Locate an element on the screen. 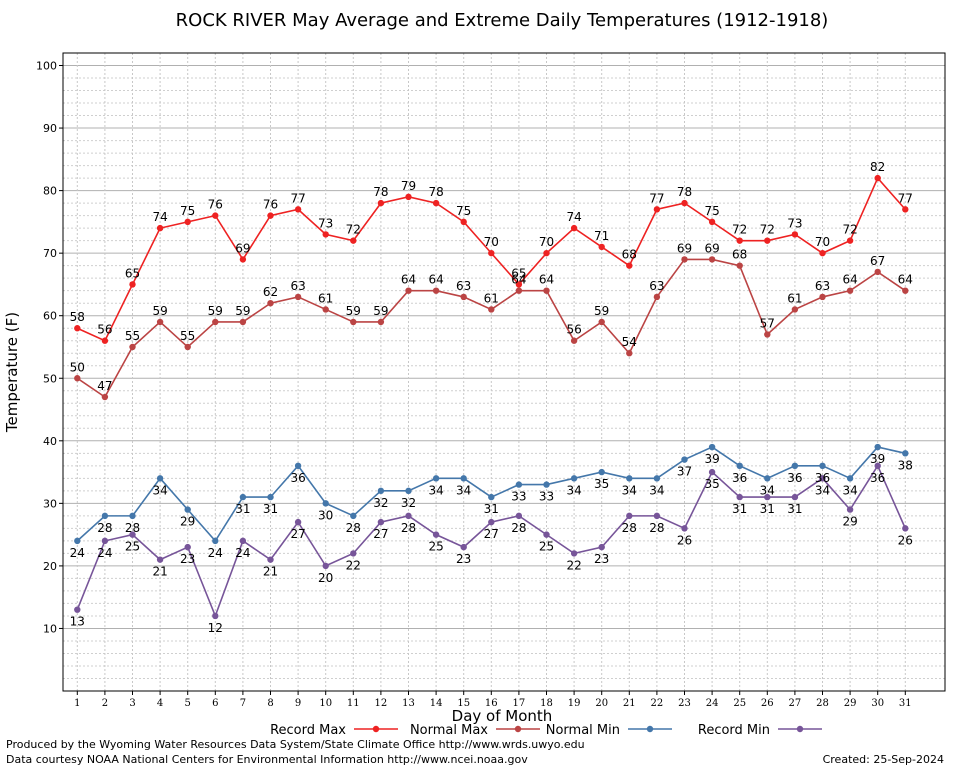 The width and height of the screenshot is (954, 768). x-tick-label: 26 is located at coordinates (767, 703).